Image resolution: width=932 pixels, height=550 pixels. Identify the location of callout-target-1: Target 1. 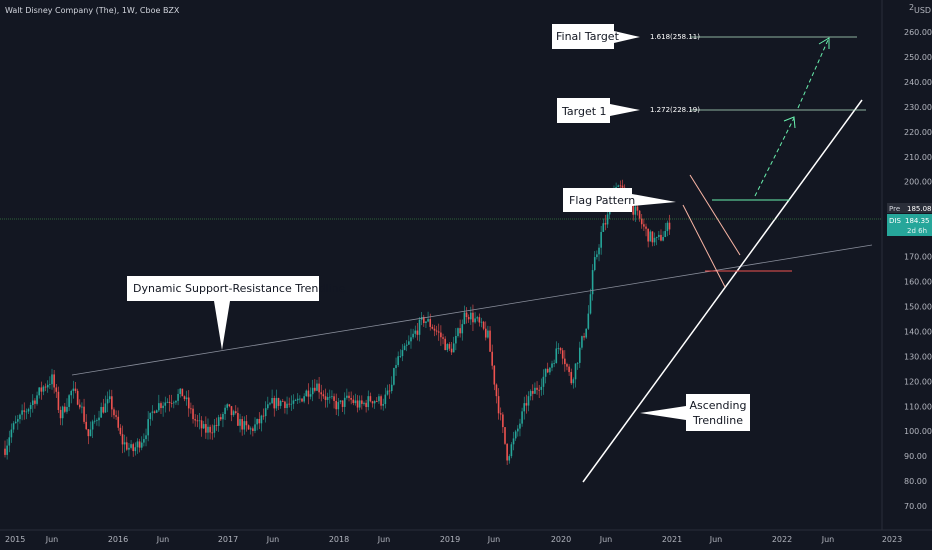
(598, 110).